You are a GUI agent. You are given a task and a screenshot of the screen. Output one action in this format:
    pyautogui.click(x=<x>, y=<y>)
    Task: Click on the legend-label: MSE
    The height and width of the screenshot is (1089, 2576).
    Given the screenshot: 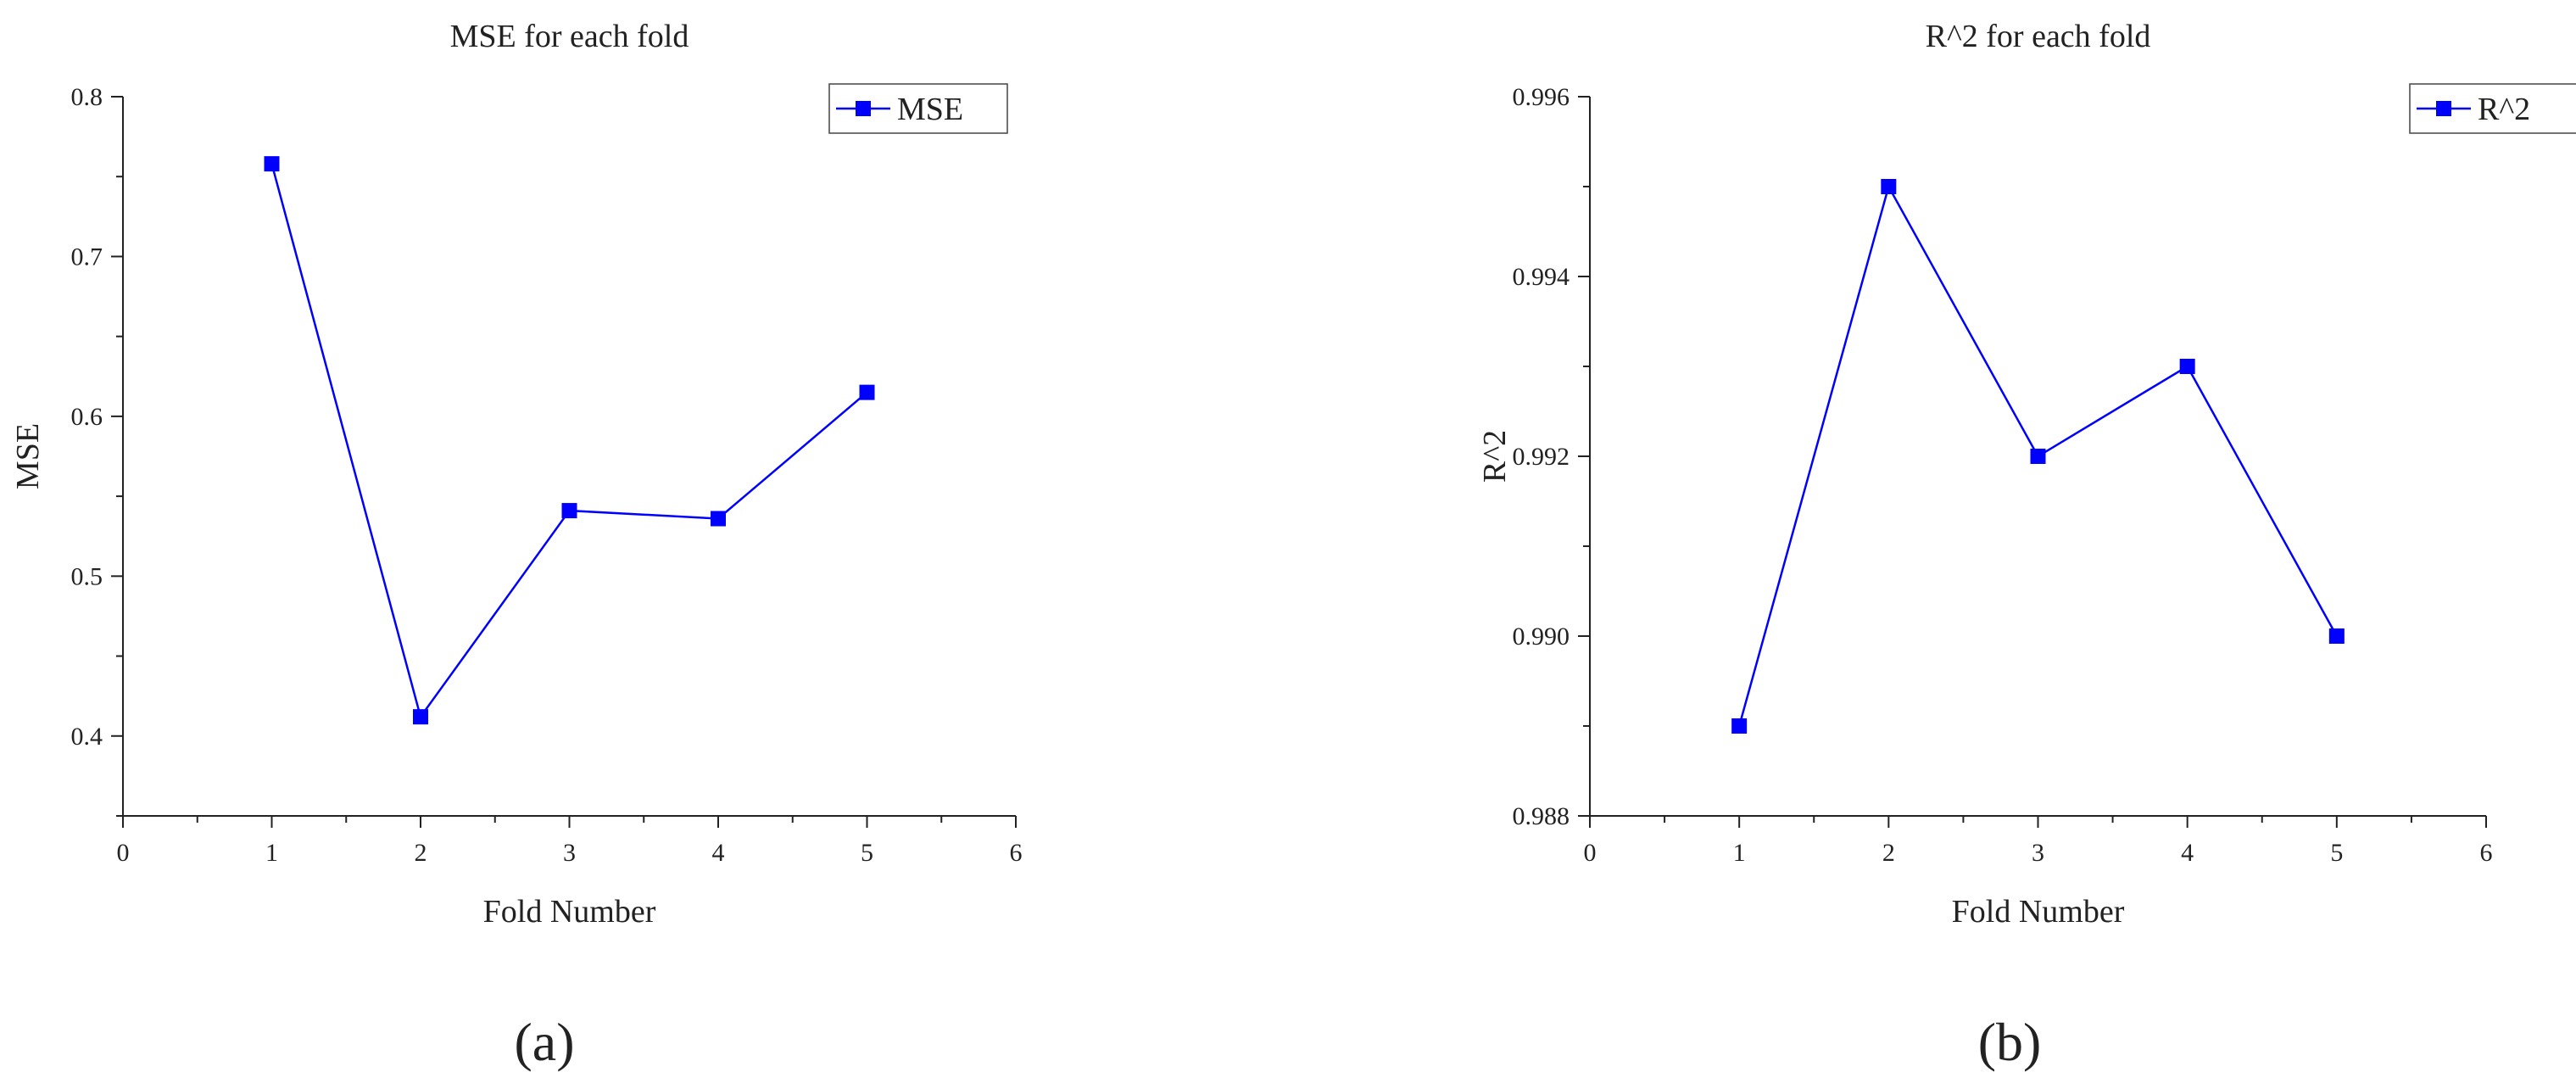 What is the action you would take?
    pyautogui.click(x=930, y=109)
    